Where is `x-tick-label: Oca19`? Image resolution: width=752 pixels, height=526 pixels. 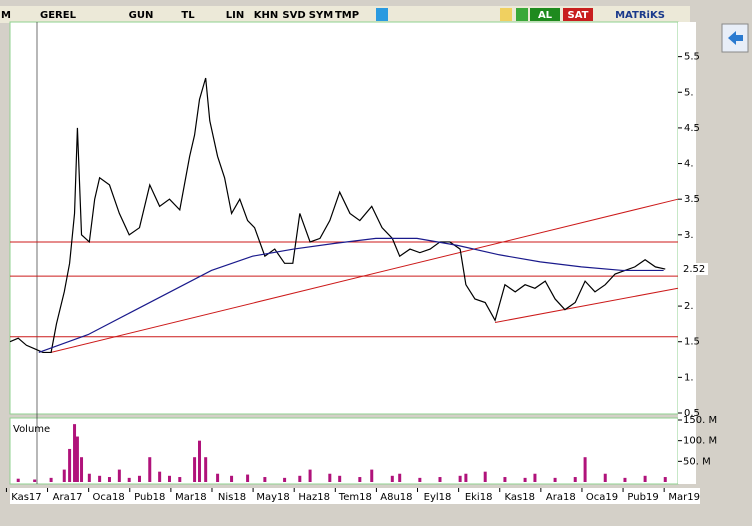
x-tick-label: Oca19 is located at coordinates (602, 497).